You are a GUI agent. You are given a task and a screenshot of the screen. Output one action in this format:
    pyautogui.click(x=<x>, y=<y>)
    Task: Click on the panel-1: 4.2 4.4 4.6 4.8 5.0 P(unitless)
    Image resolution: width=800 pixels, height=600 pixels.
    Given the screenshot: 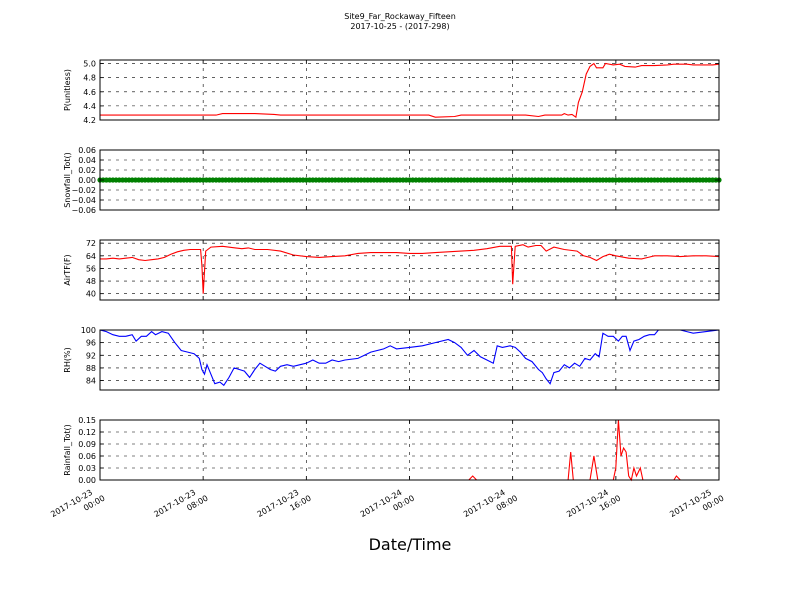 What is the action you would take?
    pyautogui.click(x=391, y=92)
    